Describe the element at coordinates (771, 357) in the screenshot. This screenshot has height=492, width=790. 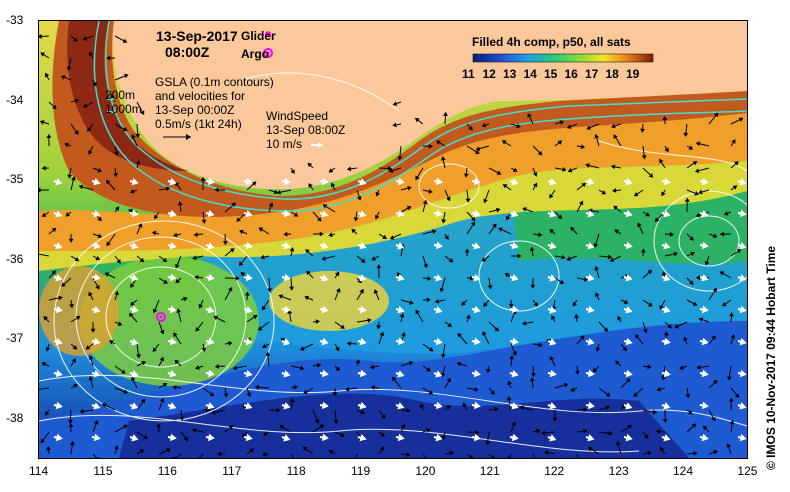
I see `credit-text: © IMOS 10-Nov-2017 09:44 Hobart Time` at that location.